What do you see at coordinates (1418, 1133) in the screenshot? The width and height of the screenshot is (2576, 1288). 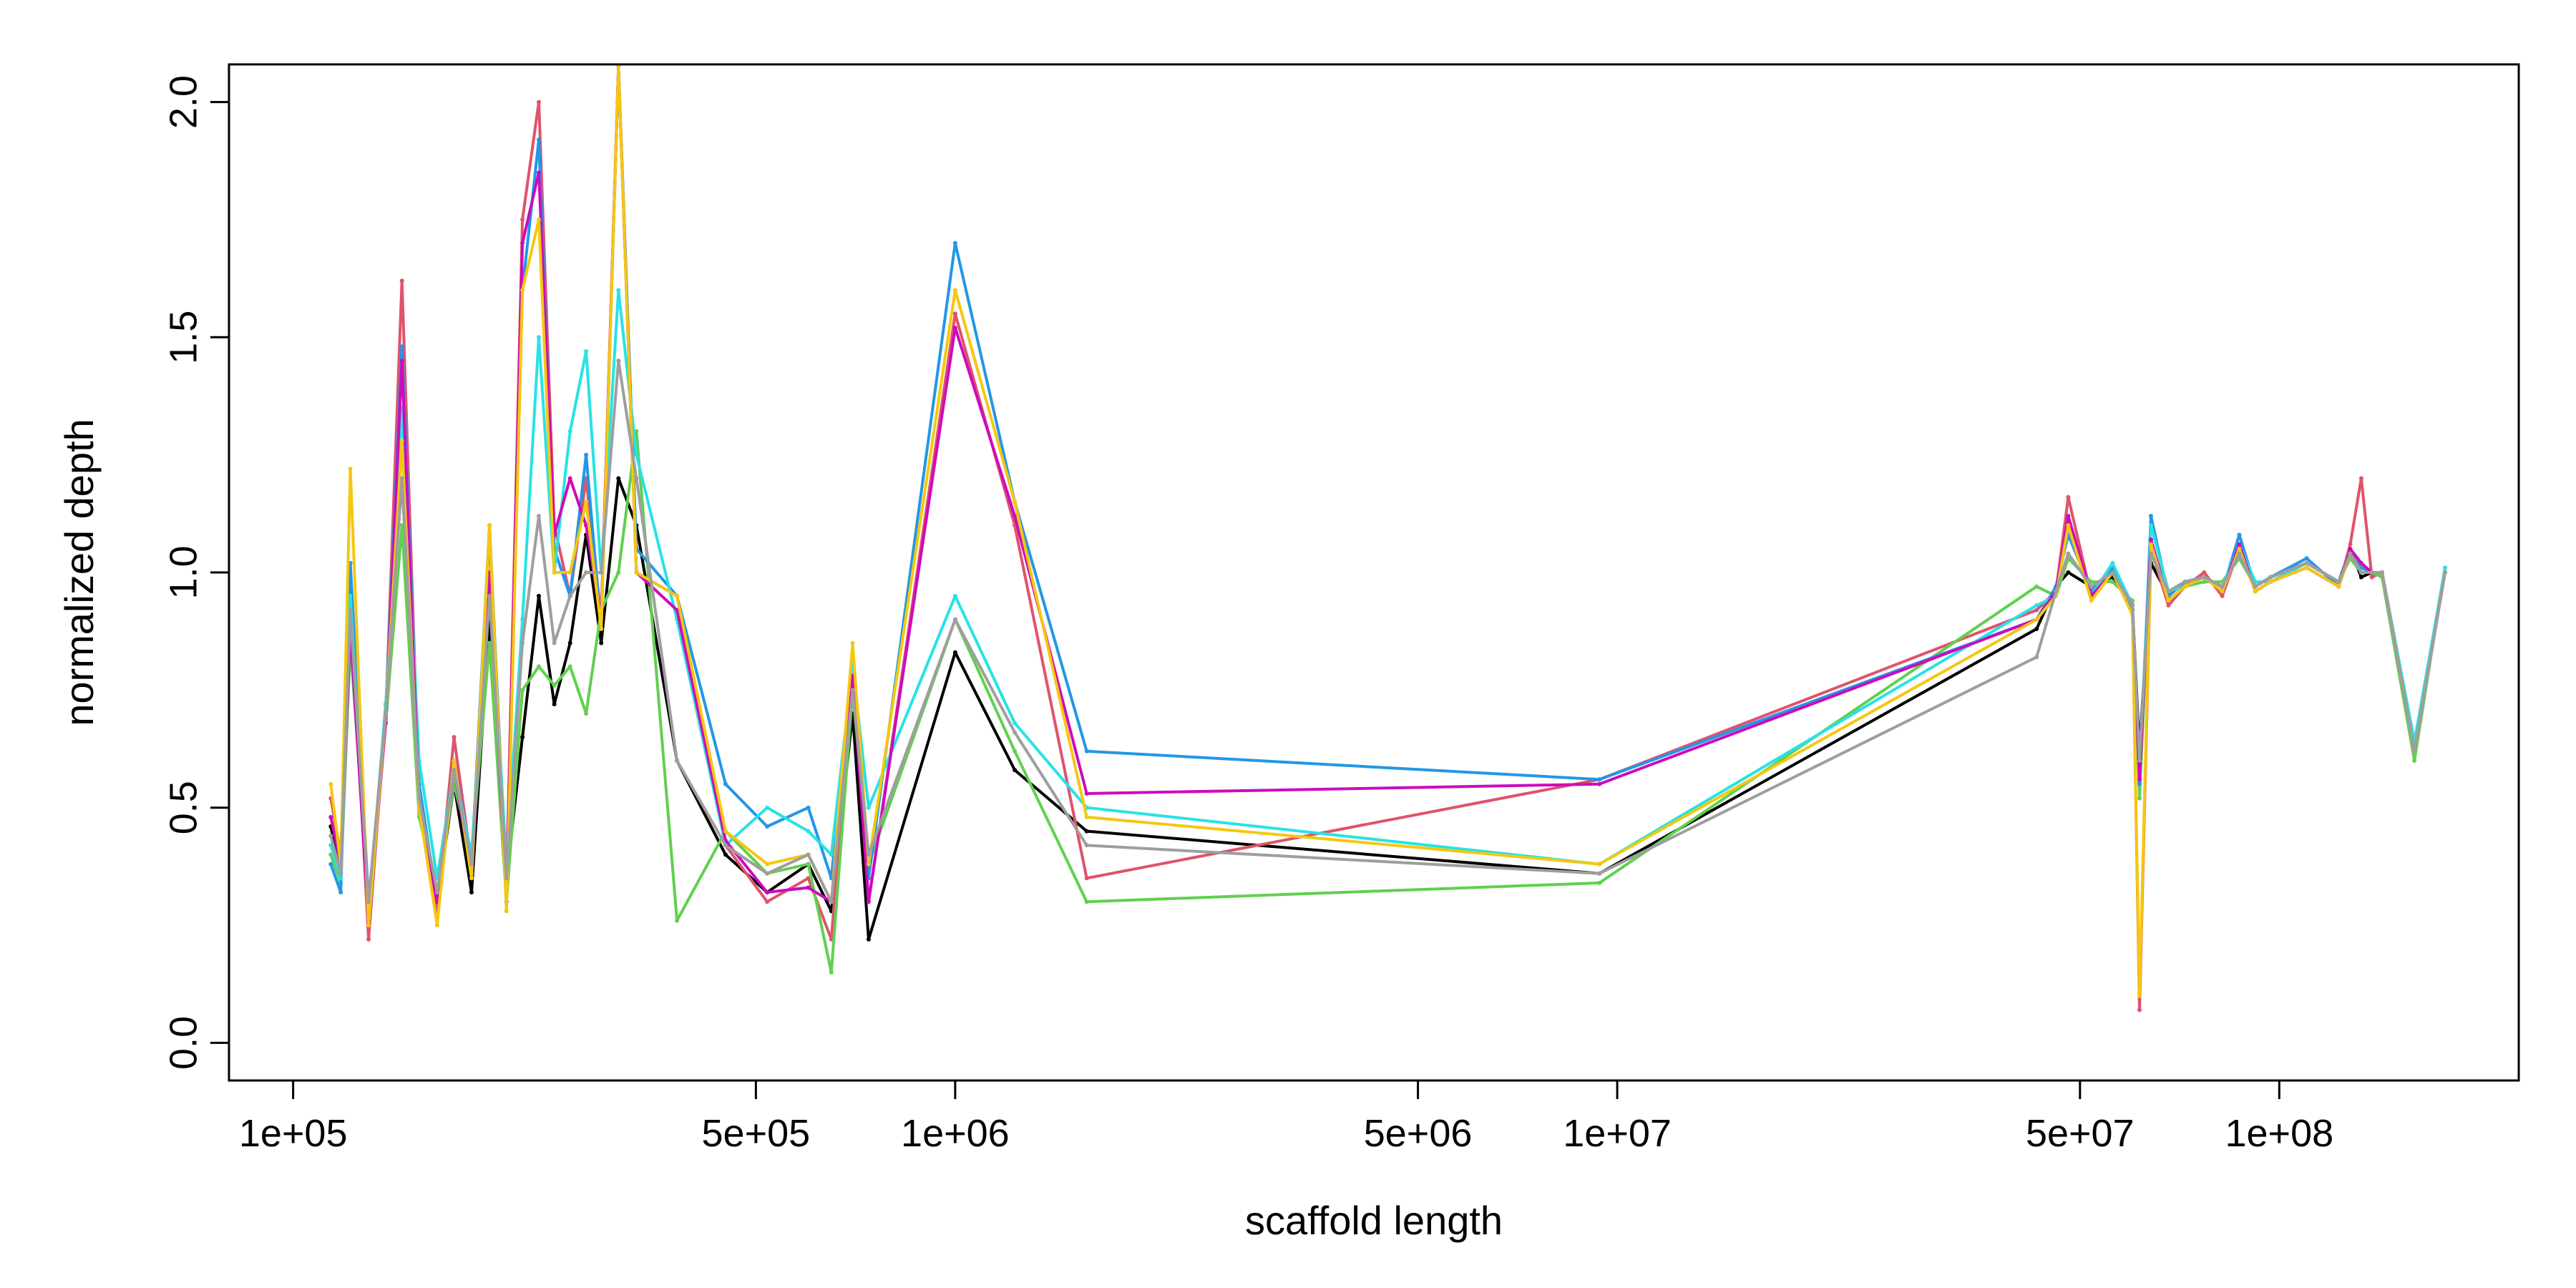 I see `x-tick-label-3: 5e+06` at bounding box center [1418, 1133].